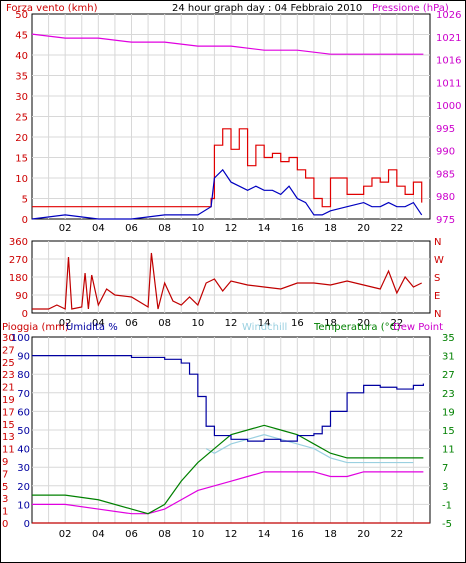  What do you see at coordinates (448, 38) in the screenshot?
I see `pressure-tick: 1021` at bounding box center [448, 38].